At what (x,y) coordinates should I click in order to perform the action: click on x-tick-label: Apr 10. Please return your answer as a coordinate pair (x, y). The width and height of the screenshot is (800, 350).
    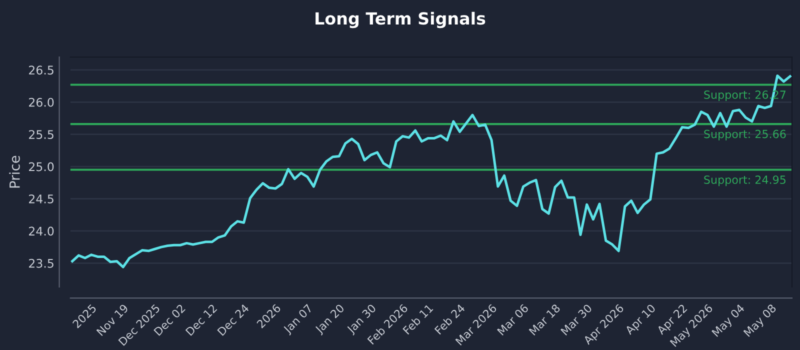
    Looking at the image, I should click on (641, 320).